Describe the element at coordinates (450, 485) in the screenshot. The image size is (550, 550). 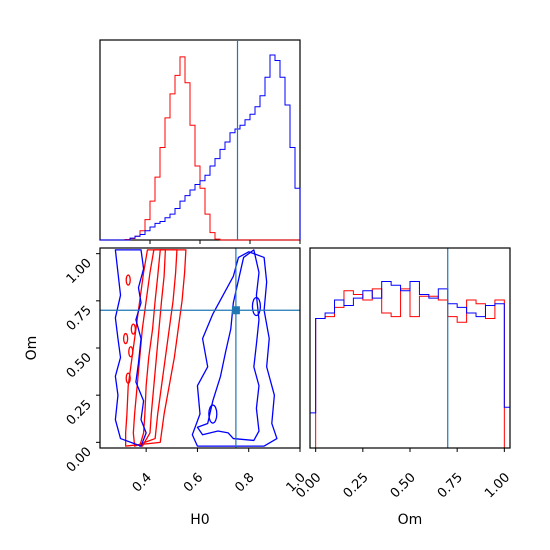
I see `om-x-tick-label-3: 0.75` at that location.